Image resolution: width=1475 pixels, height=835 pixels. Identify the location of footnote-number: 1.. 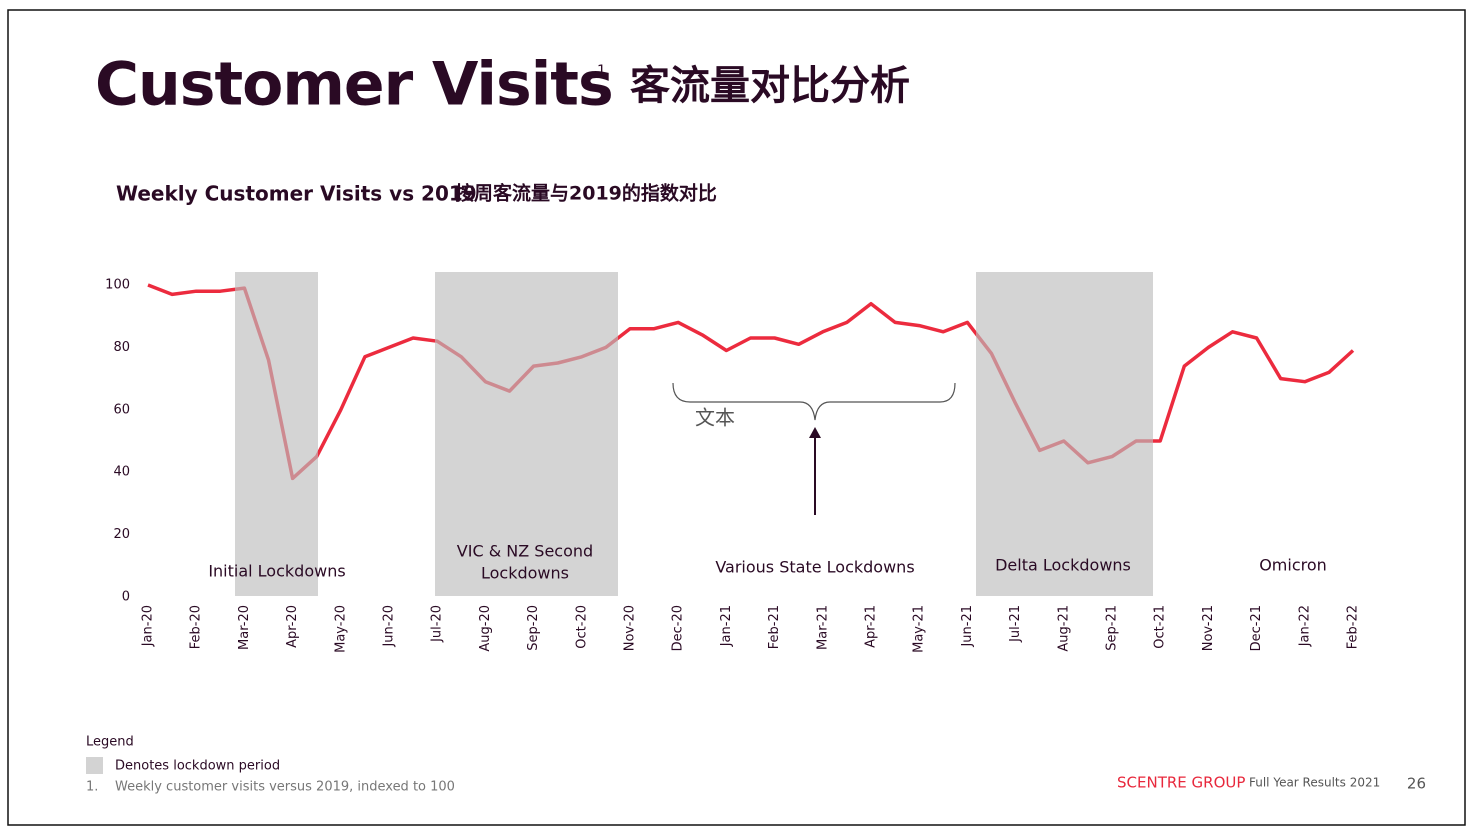
(92, 787).